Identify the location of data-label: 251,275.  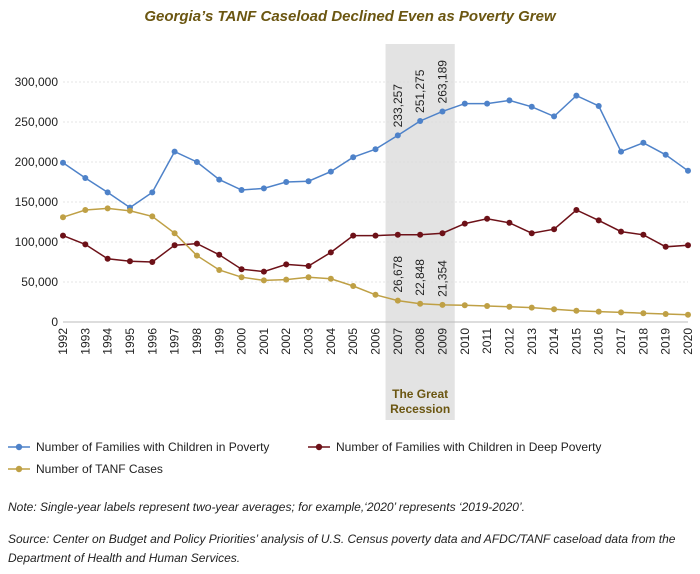
(420, 91).